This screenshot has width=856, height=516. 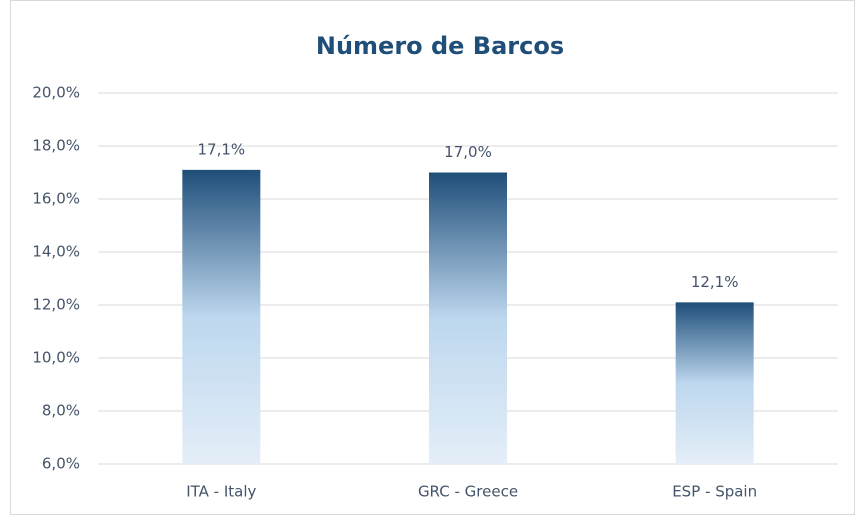 What do you see at coordinates (56, 146) in the screenshot?
I see `y-tick-label: 18,0%` at bounding box center [56, 146].